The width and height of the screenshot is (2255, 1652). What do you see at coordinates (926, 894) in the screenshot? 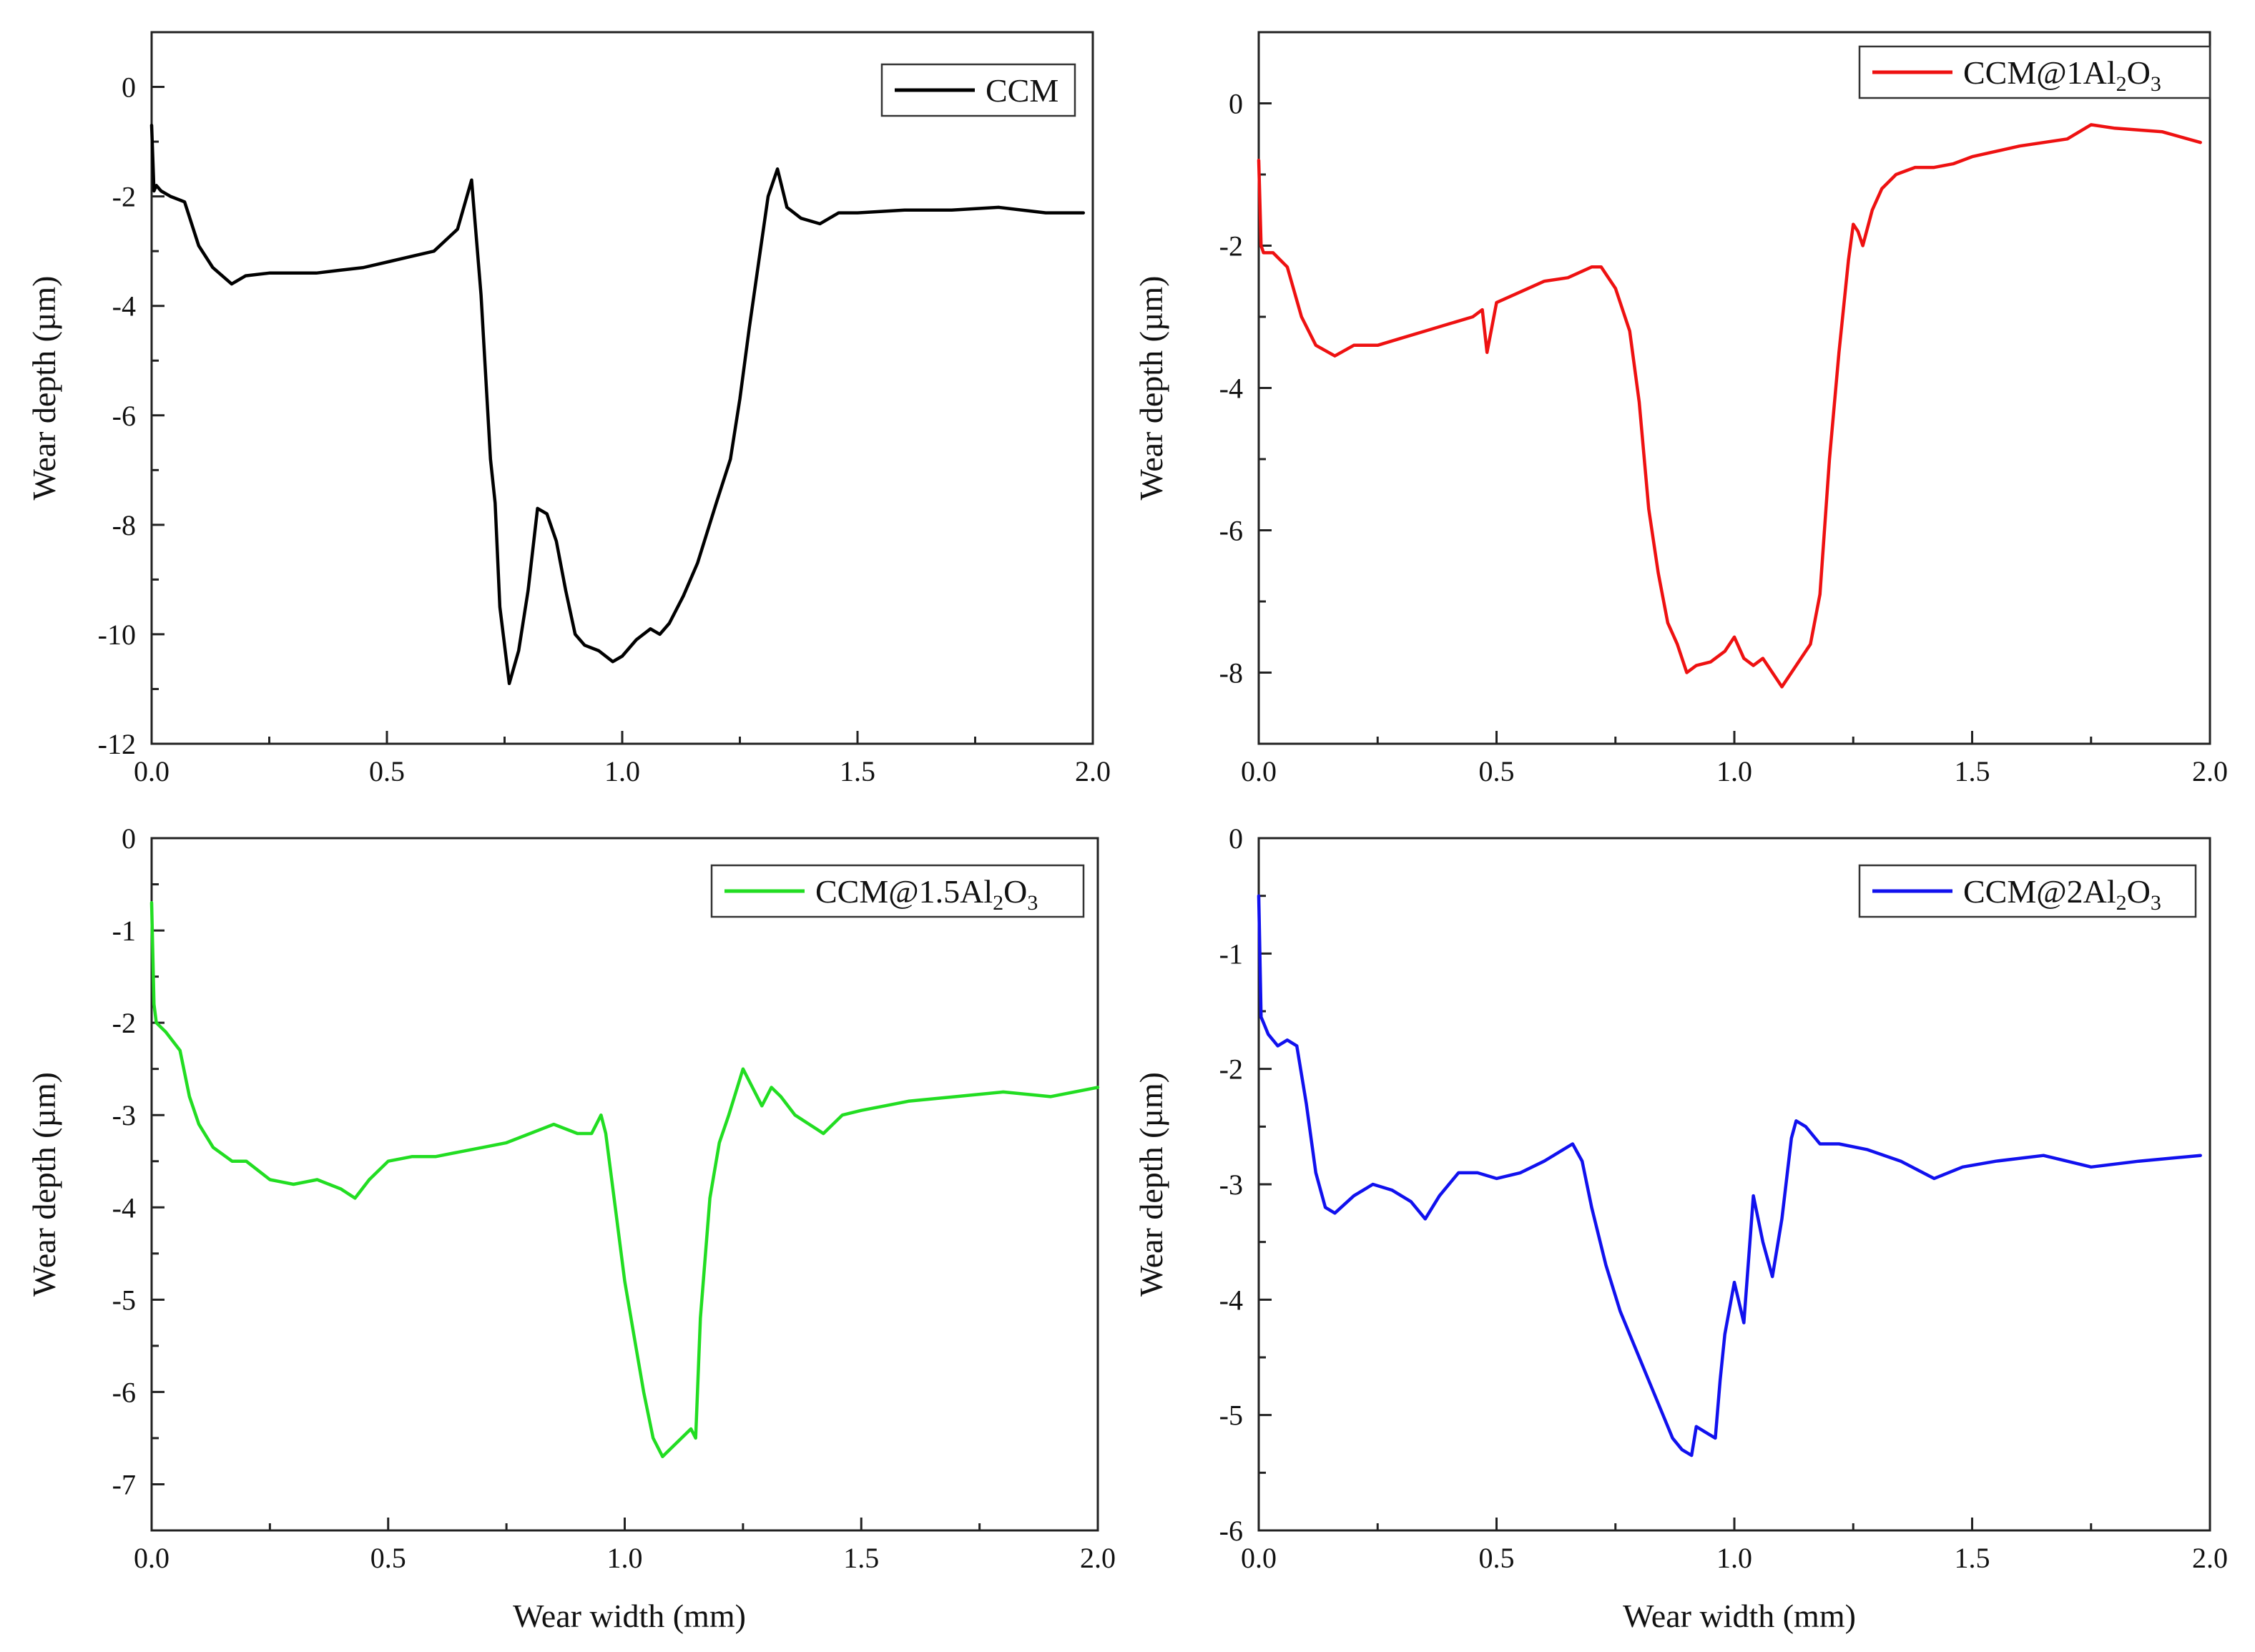
I see `legend-label: CCM@1.5Al2O3` at bounding box center [926, 894].